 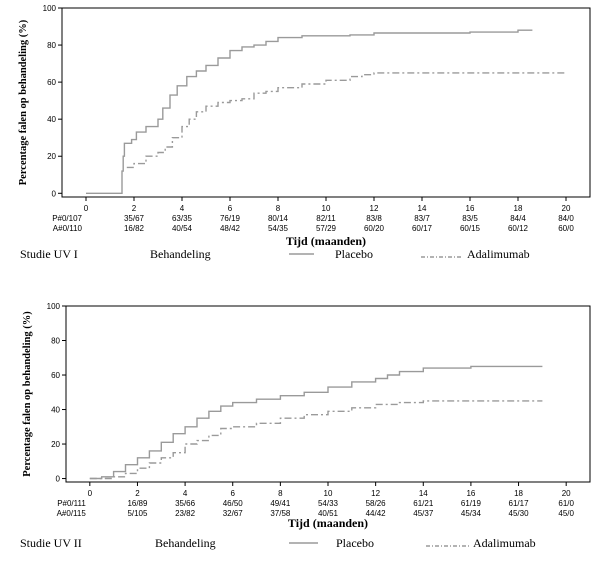 I want to click on chart2-legend-title: Behandeling, so click(x=185, y=543).